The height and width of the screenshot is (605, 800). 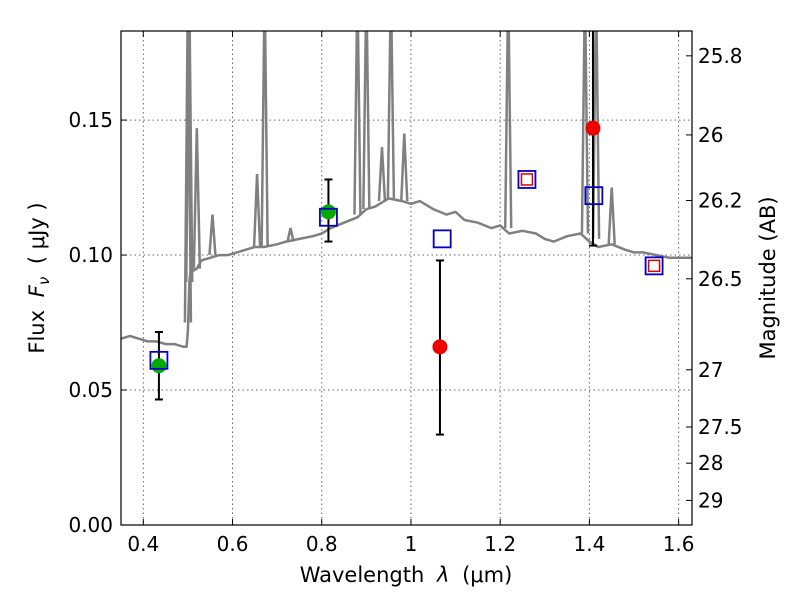 I want to click on magnitude-tick-label: 27, so click(x=710, y=370).